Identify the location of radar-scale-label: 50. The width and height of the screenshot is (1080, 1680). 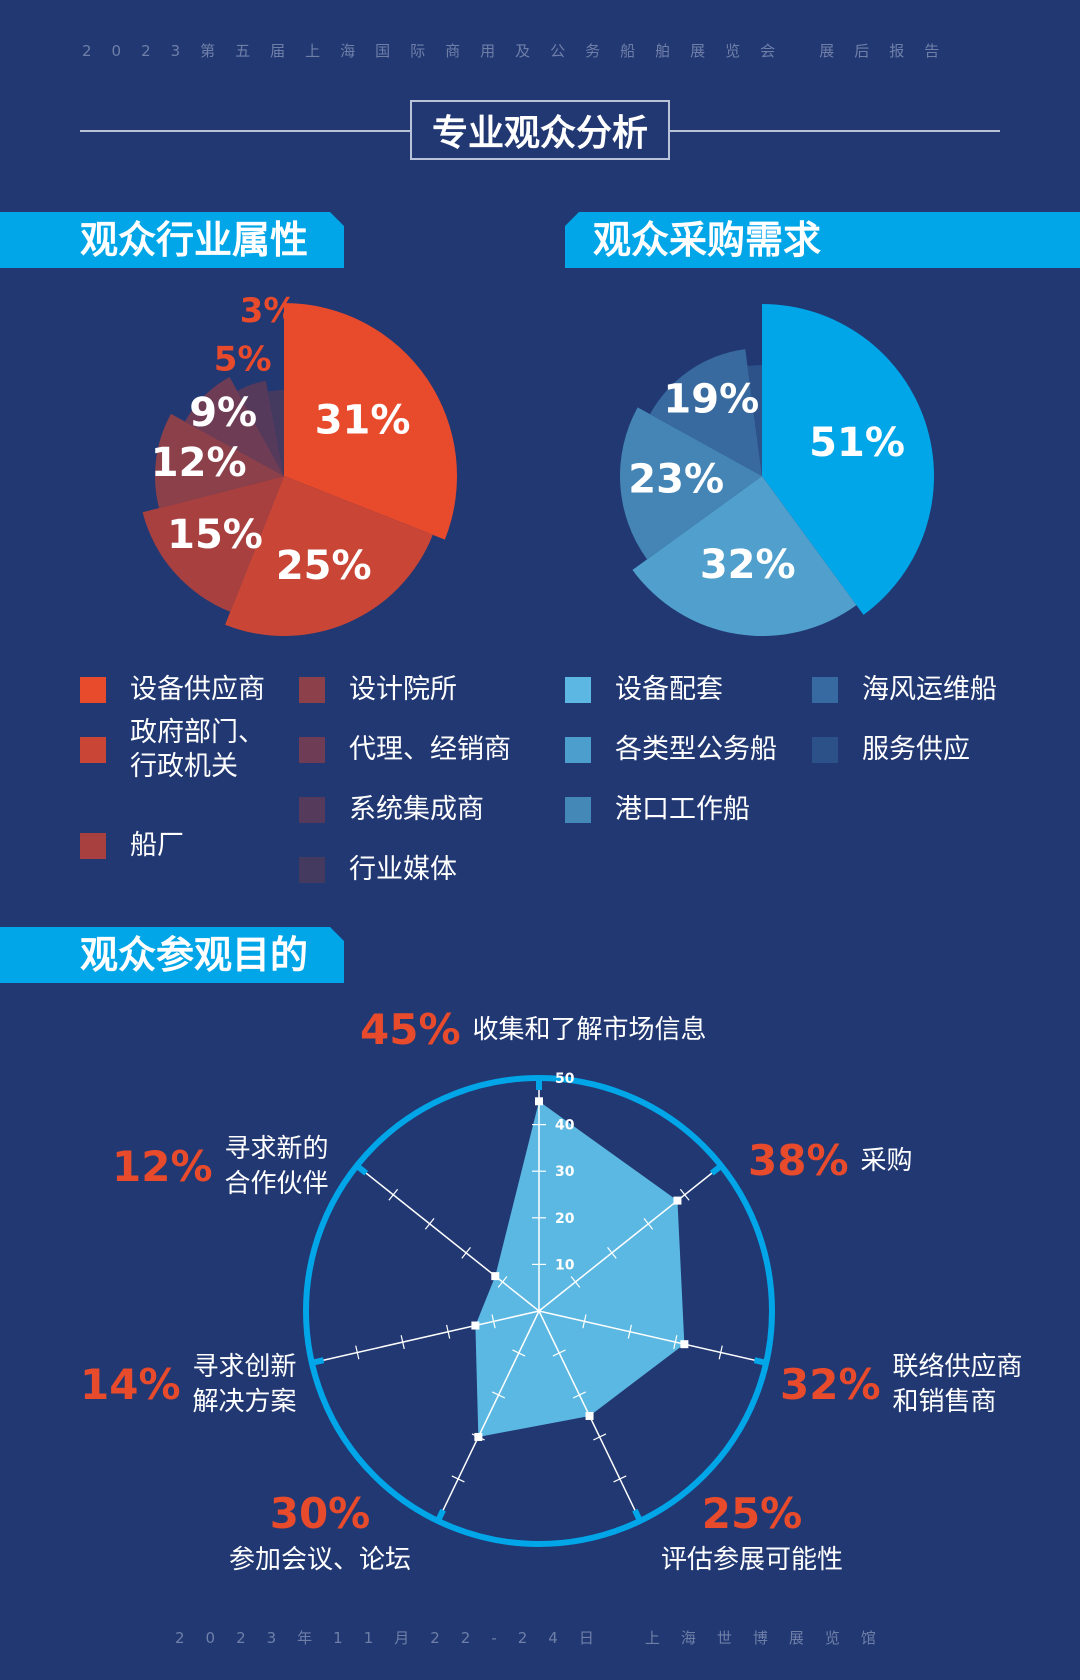
(565, 1079).